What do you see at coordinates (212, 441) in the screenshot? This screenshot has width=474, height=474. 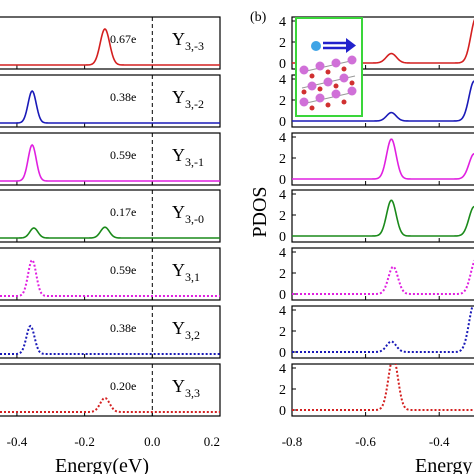 I see `x-tick-label: 0.2` at bounding box center [212, 441].